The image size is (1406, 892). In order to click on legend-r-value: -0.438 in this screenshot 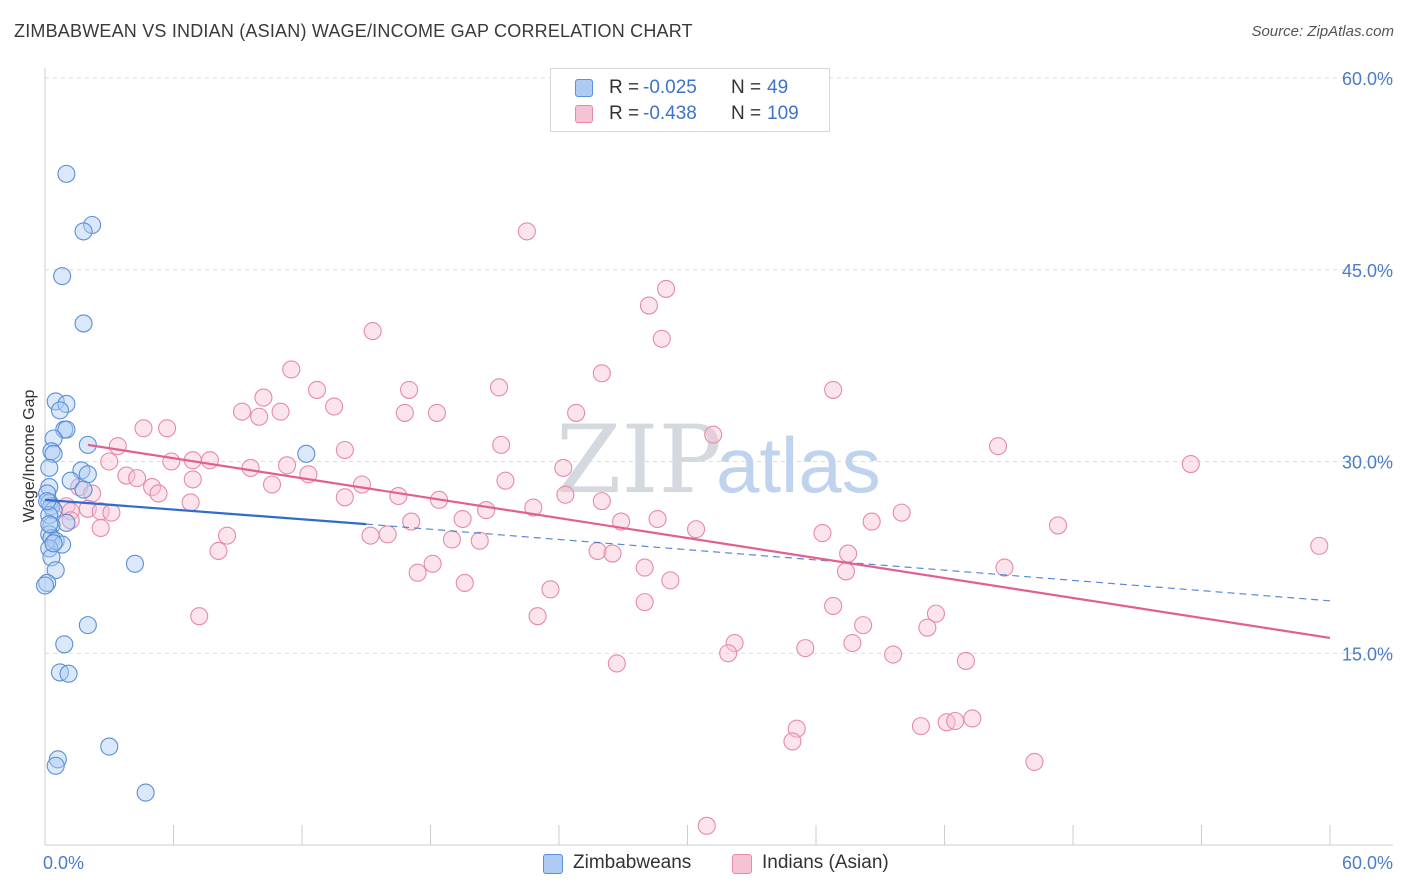, I will do `click(670, 113)`.